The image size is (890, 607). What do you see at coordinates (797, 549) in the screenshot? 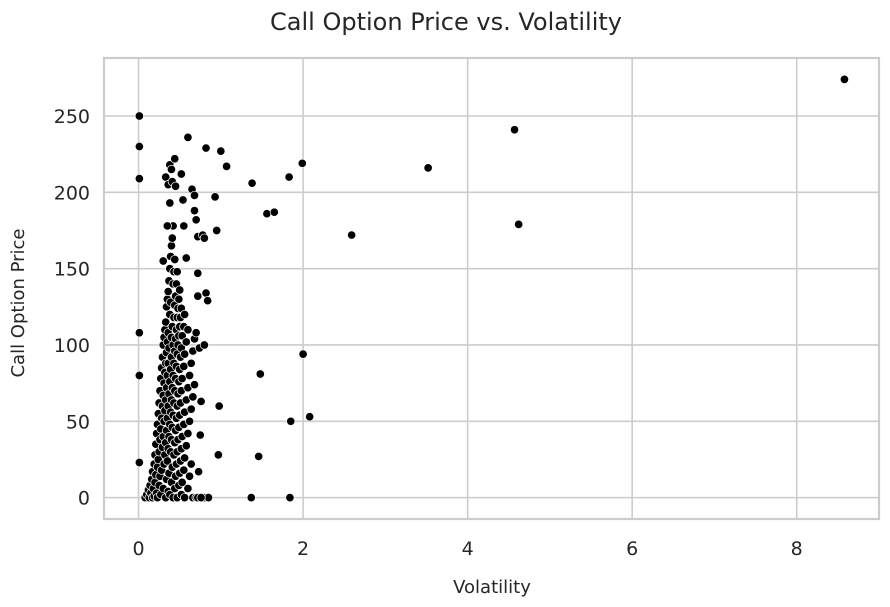
I see `x-tick-label: 8` at bounding box center [797, 549].